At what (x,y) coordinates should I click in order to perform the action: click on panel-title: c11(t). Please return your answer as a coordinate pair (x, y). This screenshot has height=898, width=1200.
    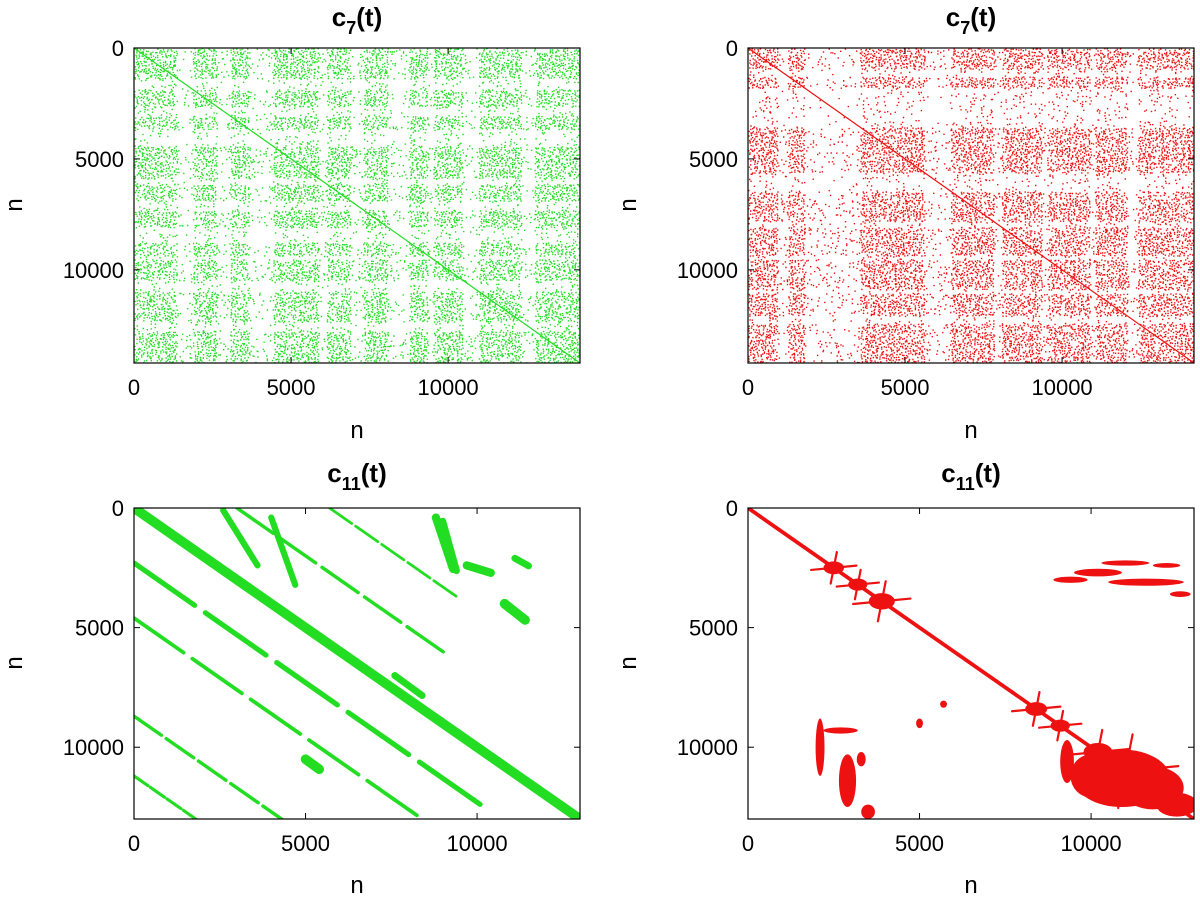
    Looking at the image, I should click on (970, 476).